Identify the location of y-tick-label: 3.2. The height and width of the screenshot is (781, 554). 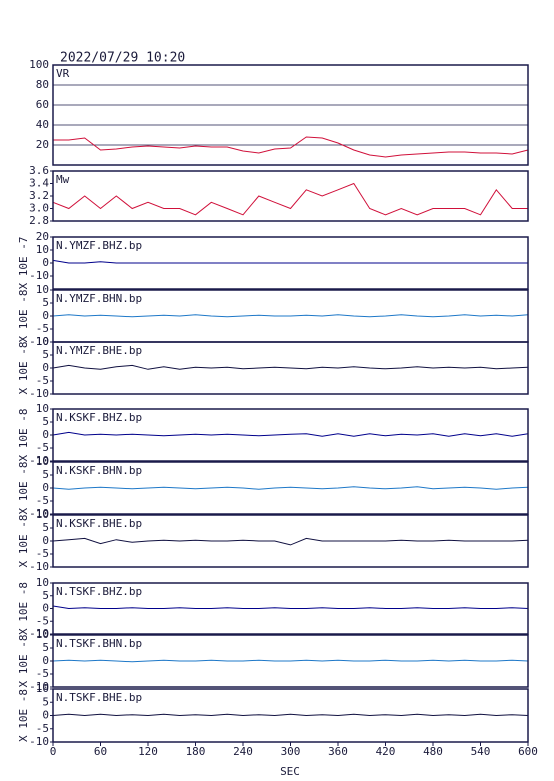
(39, 195).